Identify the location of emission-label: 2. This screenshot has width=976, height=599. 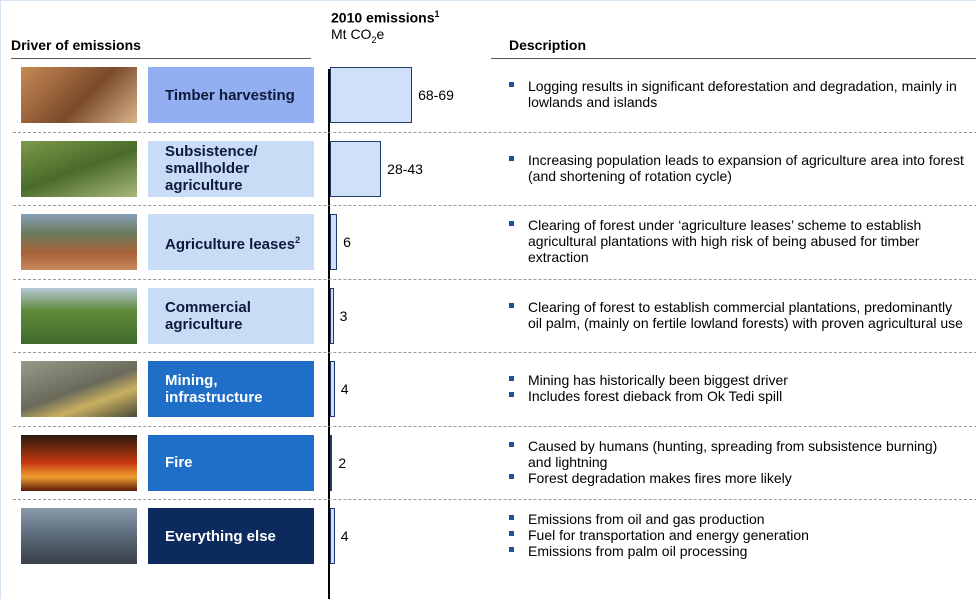
(342, 462).